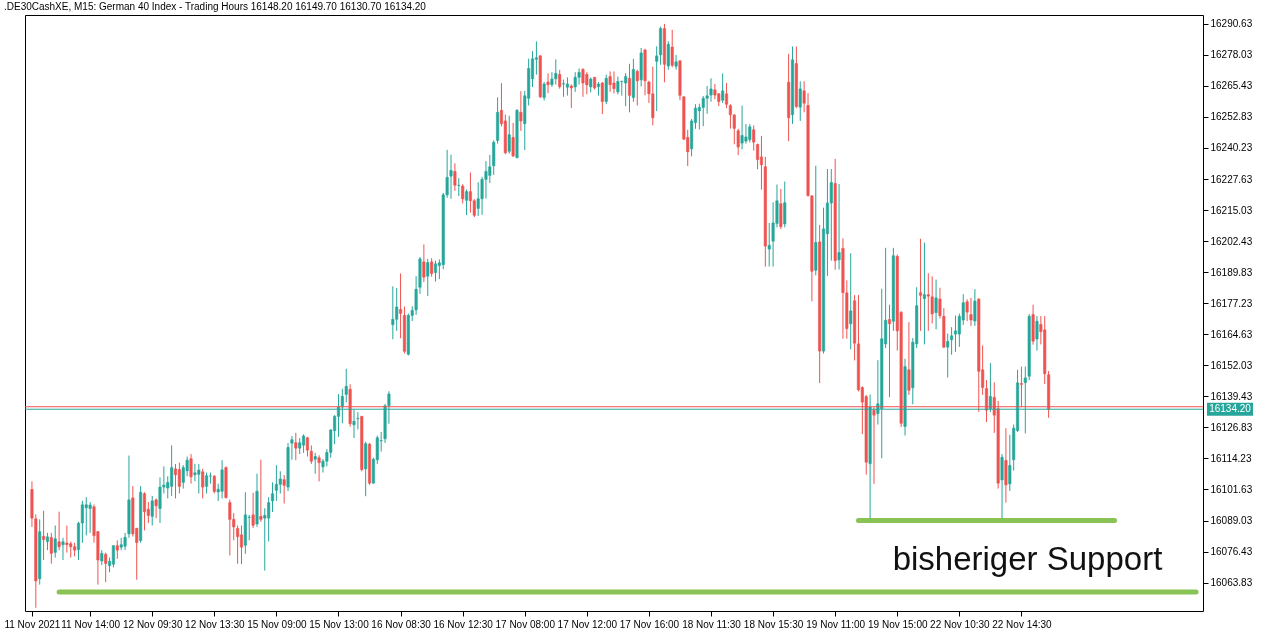 This screenshot has width=1268, height=642. What do you see at coordinates (1231, 117) in the screenshot?
I see `y-tick-label: 16252.83` at bounding box center [1231, 117].